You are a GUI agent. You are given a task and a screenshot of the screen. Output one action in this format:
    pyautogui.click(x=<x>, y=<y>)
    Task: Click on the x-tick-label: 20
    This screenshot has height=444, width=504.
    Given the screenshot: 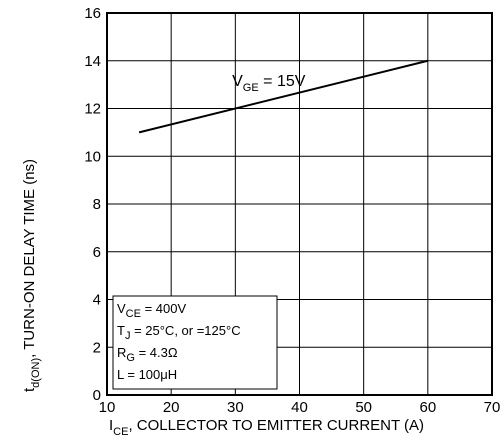 What is the action you would take?
    pyautogui.click(x=171, y=407)
    